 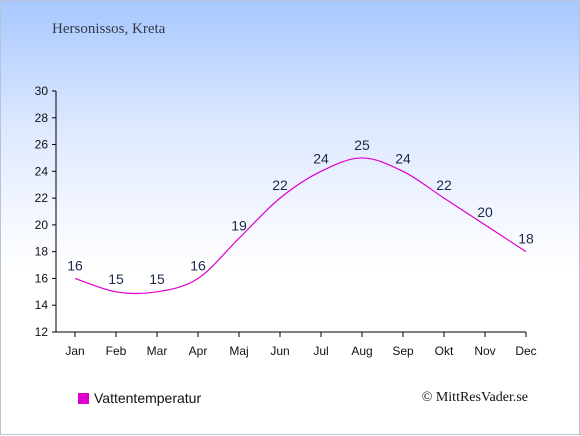 I want to click on y-tick-label: 20, so click(x=42, y=225).